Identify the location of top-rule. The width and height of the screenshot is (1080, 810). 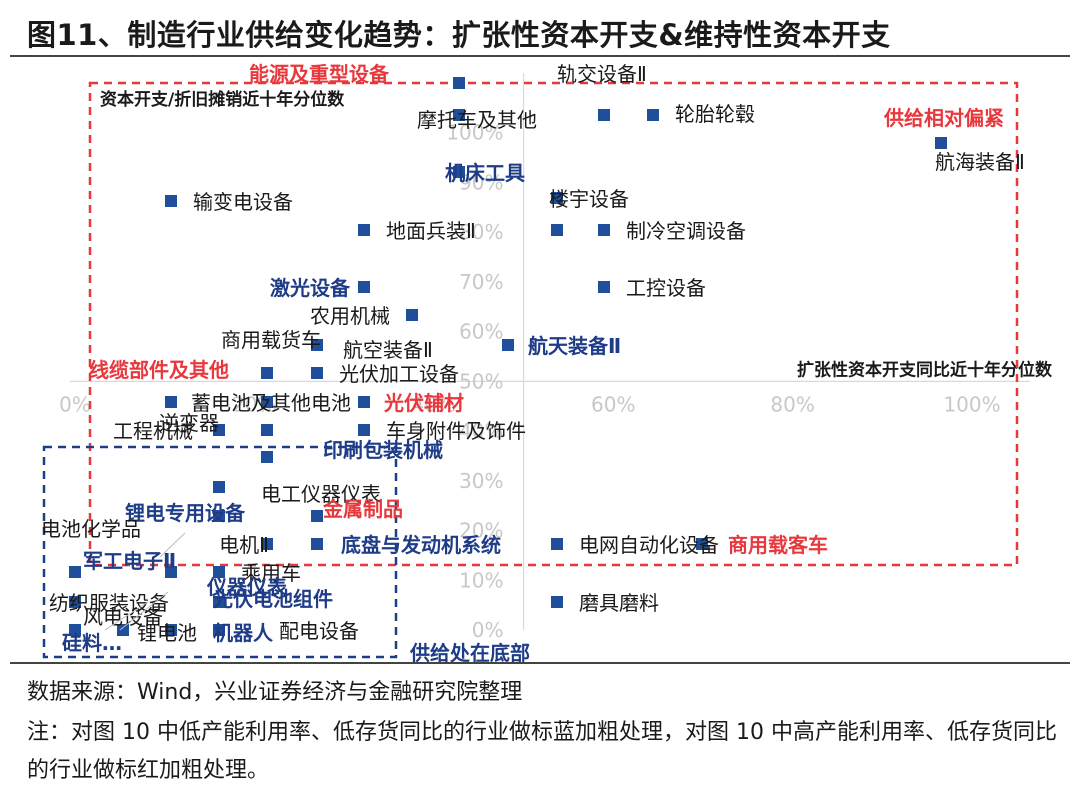
(540, 56).